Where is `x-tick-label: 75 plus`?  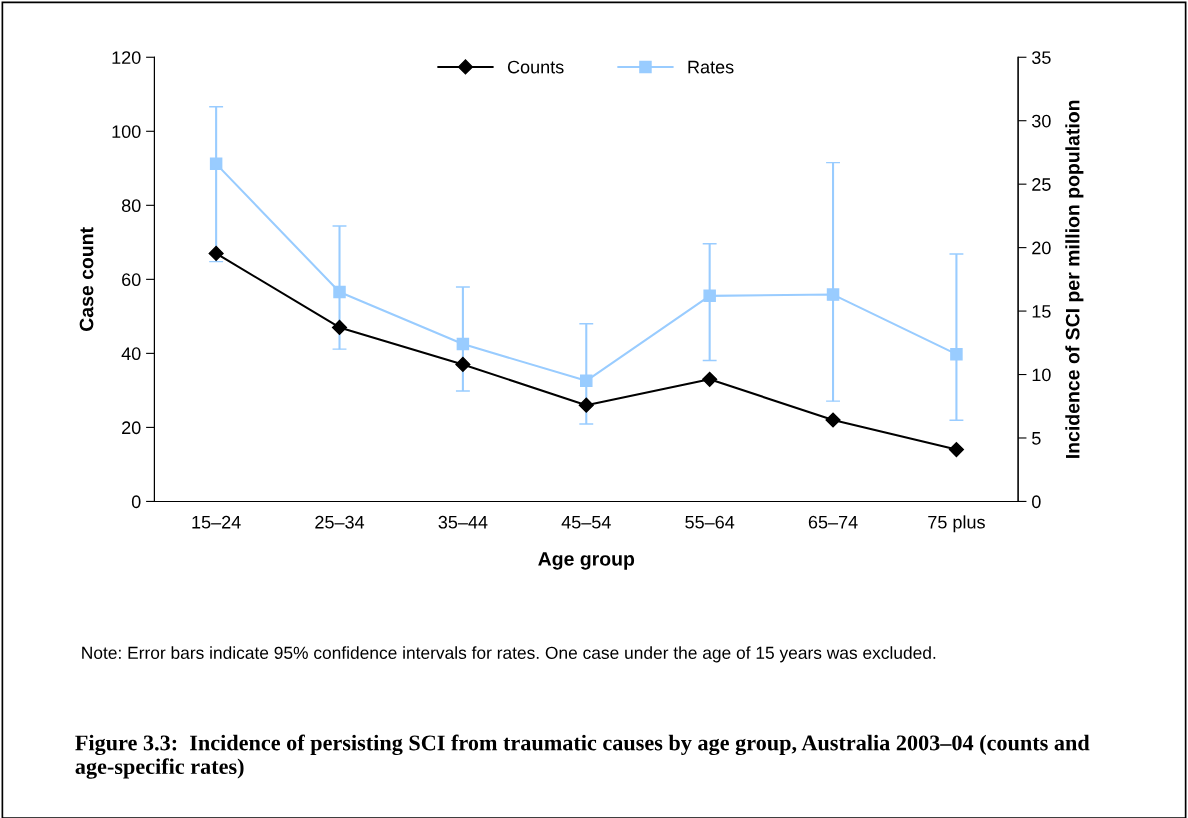
x-tick-label: 75 plus is located at coordinates (956, 524).